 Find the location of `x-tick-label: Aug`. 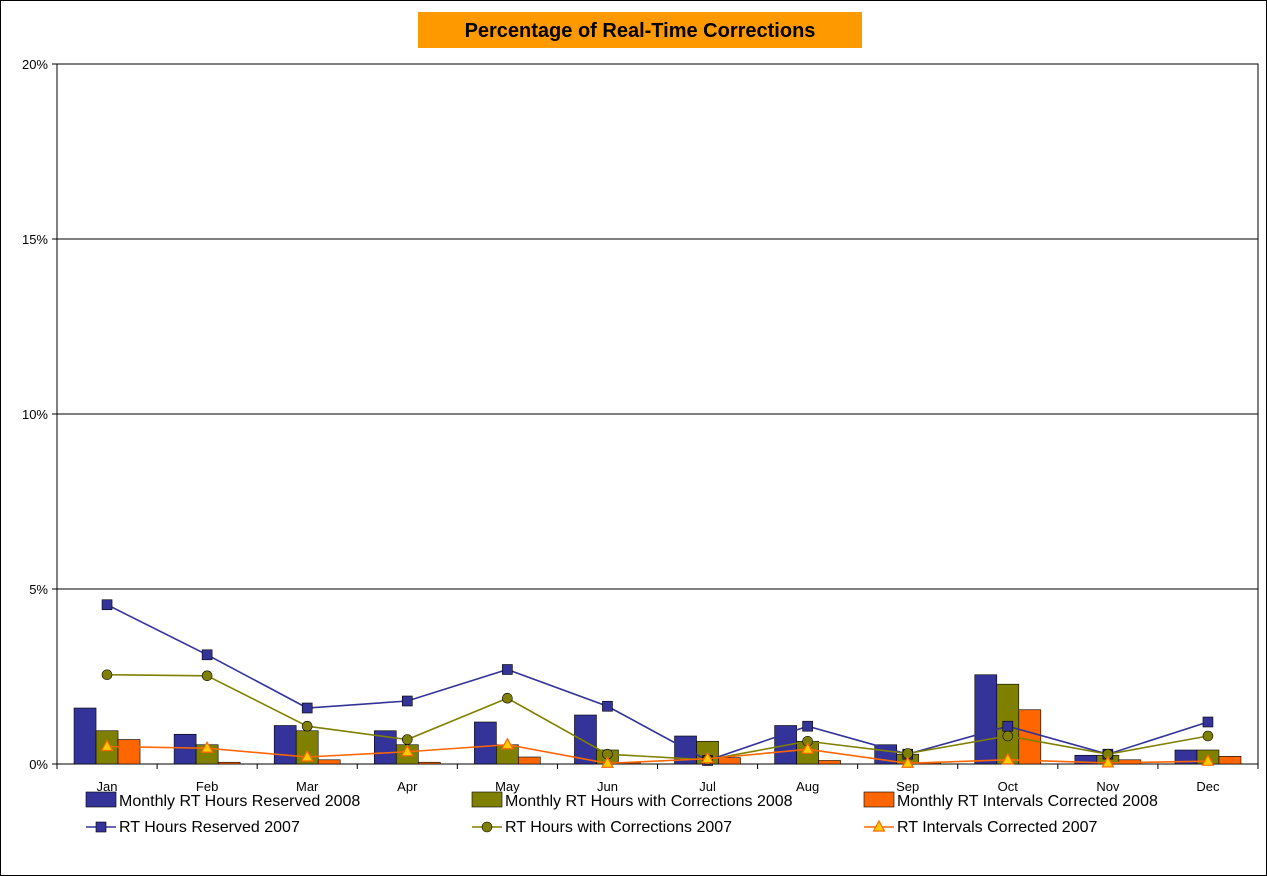

x-tick-label: Aug is located at coordinates (807, 786).